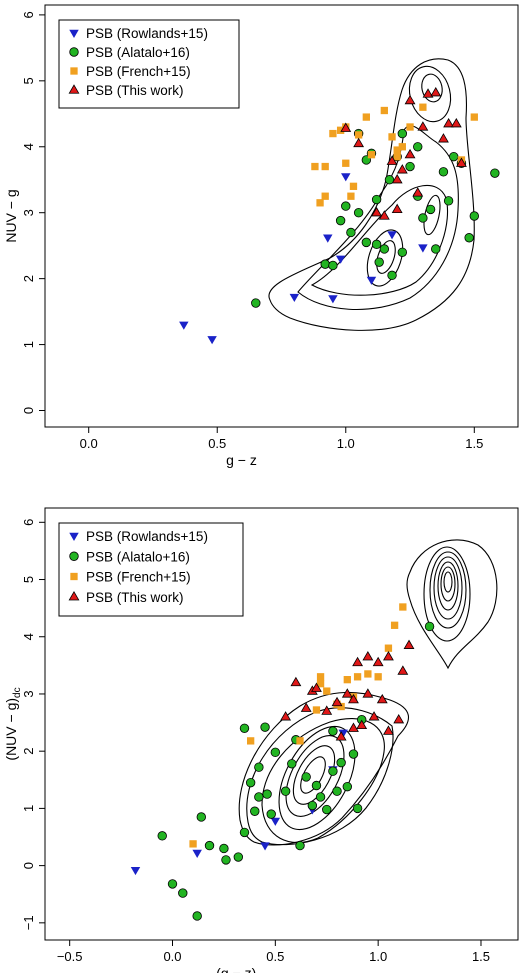 This screenshot has width=520, height=973. What do you see at coordinates (28, 579) in the screenshot?
I see `y-tick-label: 5` at bounding box center [28, 579].